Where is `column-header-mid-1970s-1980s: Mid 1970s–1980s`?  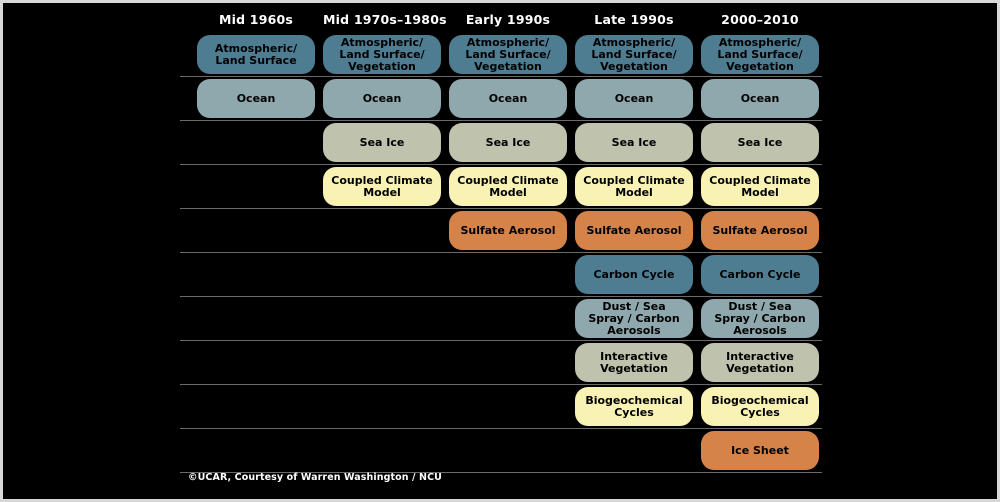 column-header-mid-1970s-1980s: Mid 1970s–1980s is located at coordinates (385, 19).